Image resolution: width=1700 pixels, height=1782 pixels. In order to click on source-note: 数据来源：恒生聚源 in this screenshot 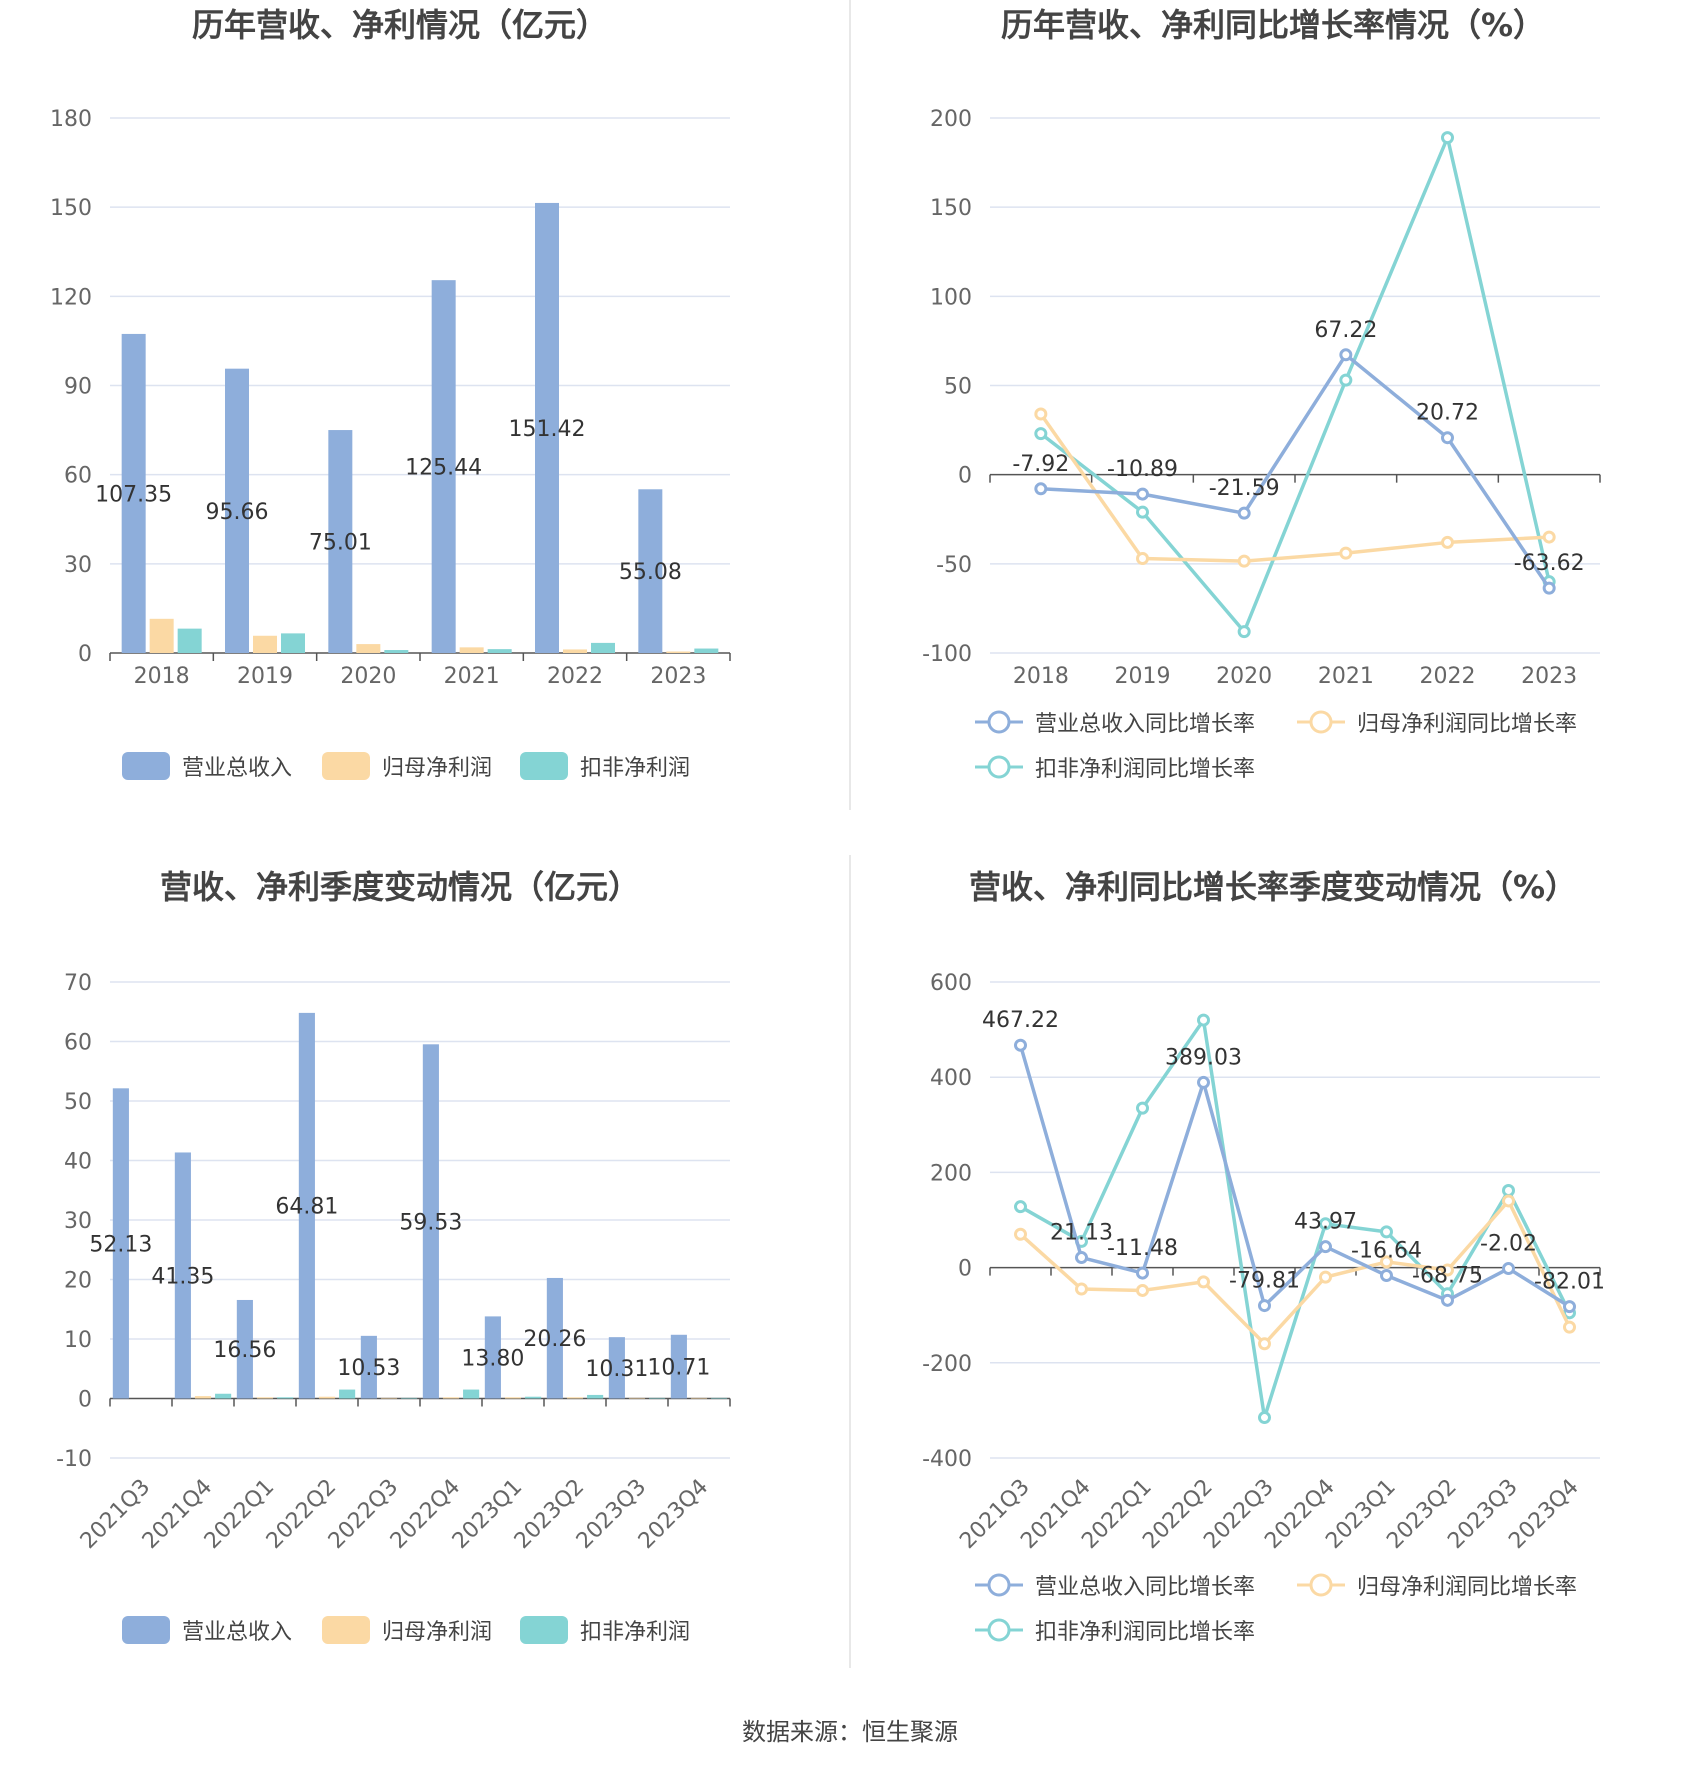, I will do `click(850, 1732)`.